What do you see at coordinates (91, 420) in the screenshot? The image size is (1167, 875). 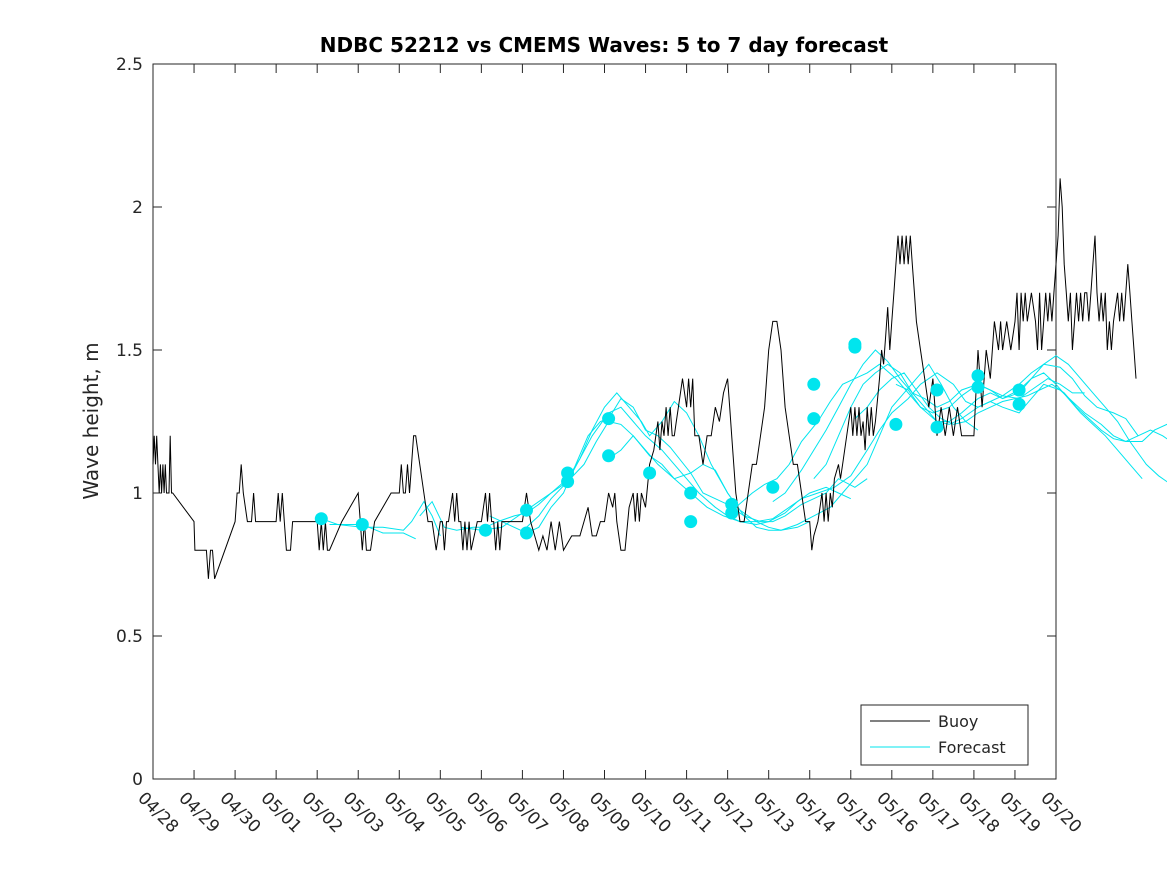 I see `y-axis-label: Wave height, m` at bounding box center [91, 420].